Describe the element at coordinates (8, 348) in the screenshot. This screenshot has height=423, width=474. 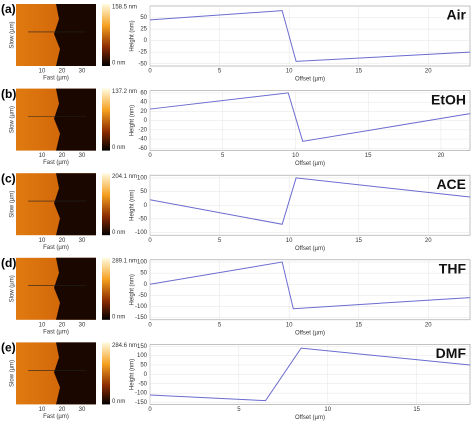
I see `panel-label: (e)` at that location.